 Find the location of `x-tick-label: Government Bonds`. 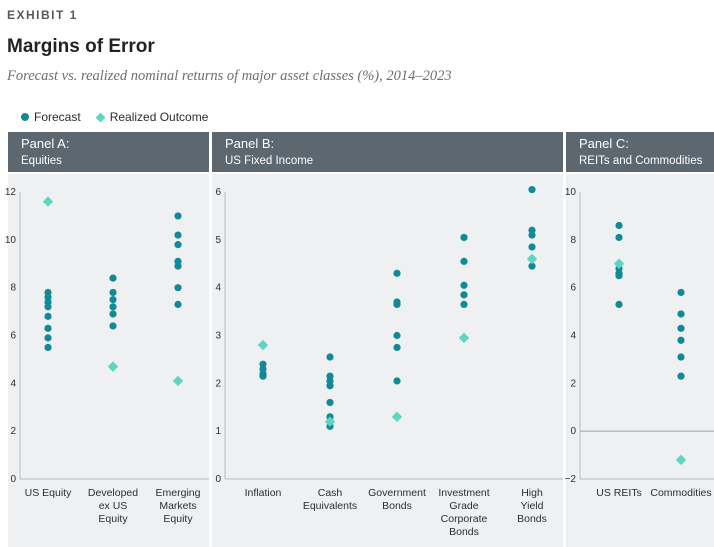

x-tick-label: Government Bonds is located at coordinates (397, 499).